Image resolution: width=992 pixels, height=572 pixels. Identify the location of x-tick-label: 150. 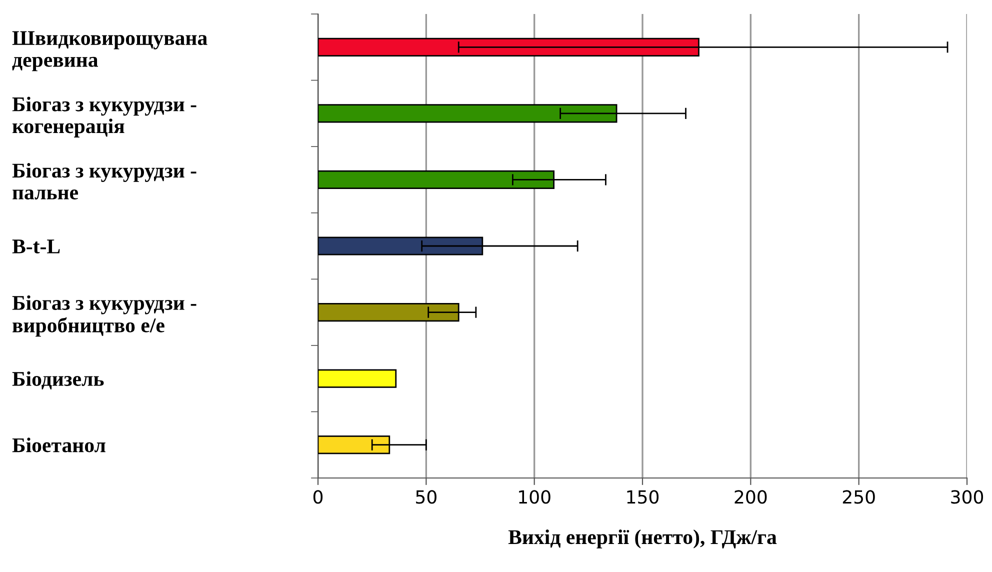
(643, 497).